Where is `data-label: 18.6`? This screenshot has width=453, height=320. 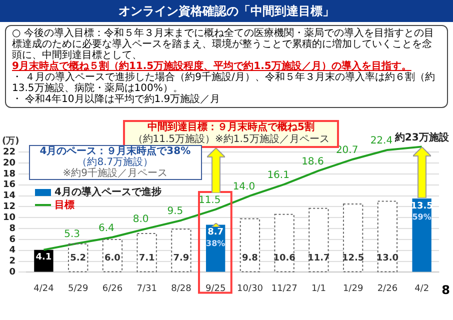
data-label: 18.6 is located at coordinates (313, 162).